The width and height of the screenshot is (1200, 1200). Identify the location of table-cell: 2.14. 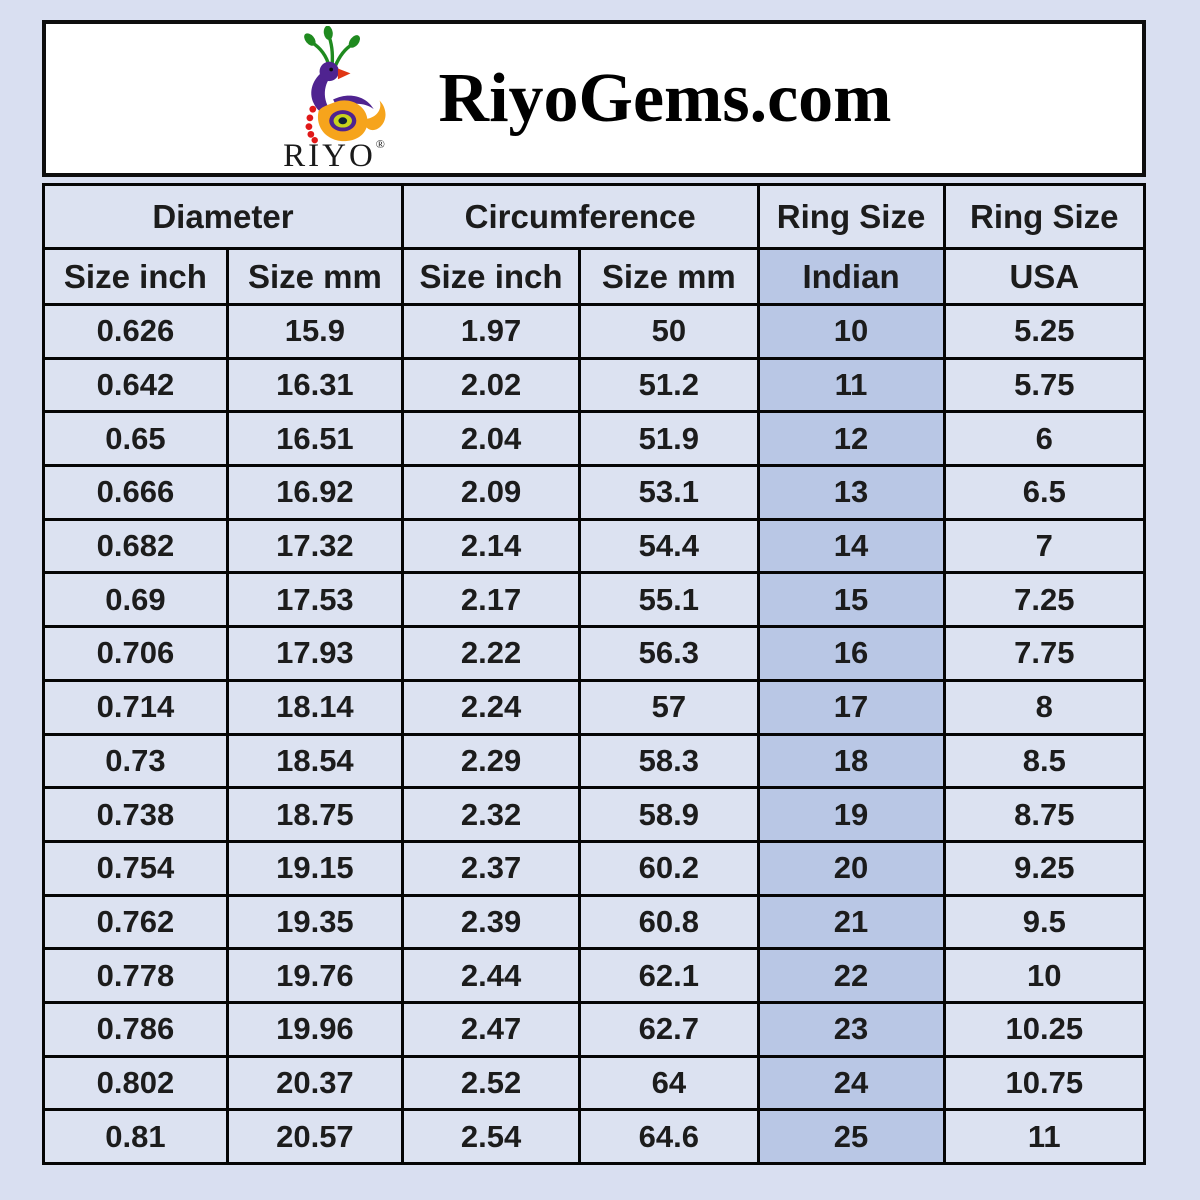
(491, 546).